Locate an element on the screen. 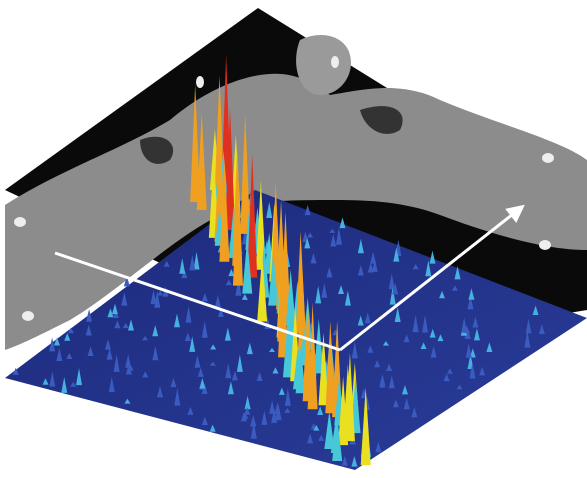  arrow is located at coordinates (432, 278).